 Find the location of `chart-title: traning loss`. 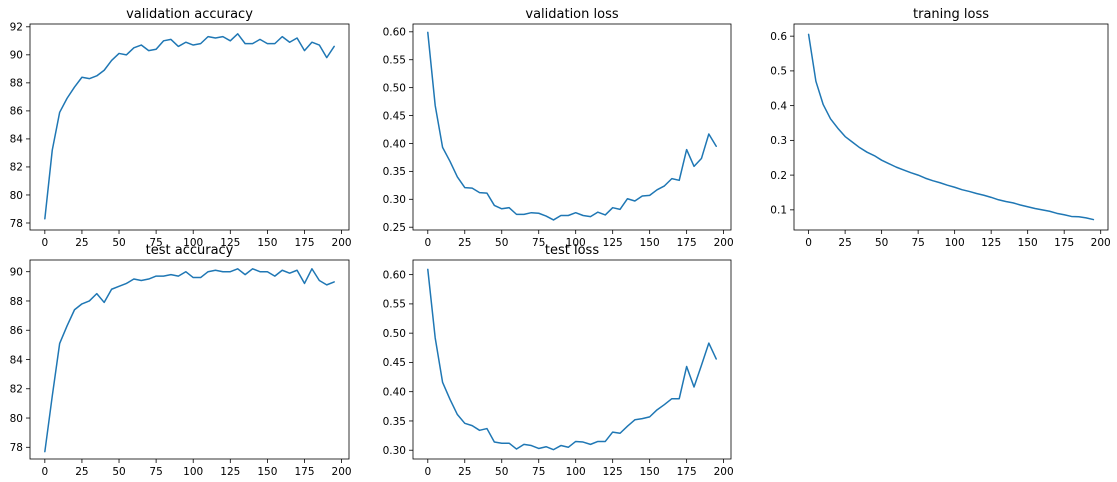

chart-title: traning loss is located at coordinates (951, 14).